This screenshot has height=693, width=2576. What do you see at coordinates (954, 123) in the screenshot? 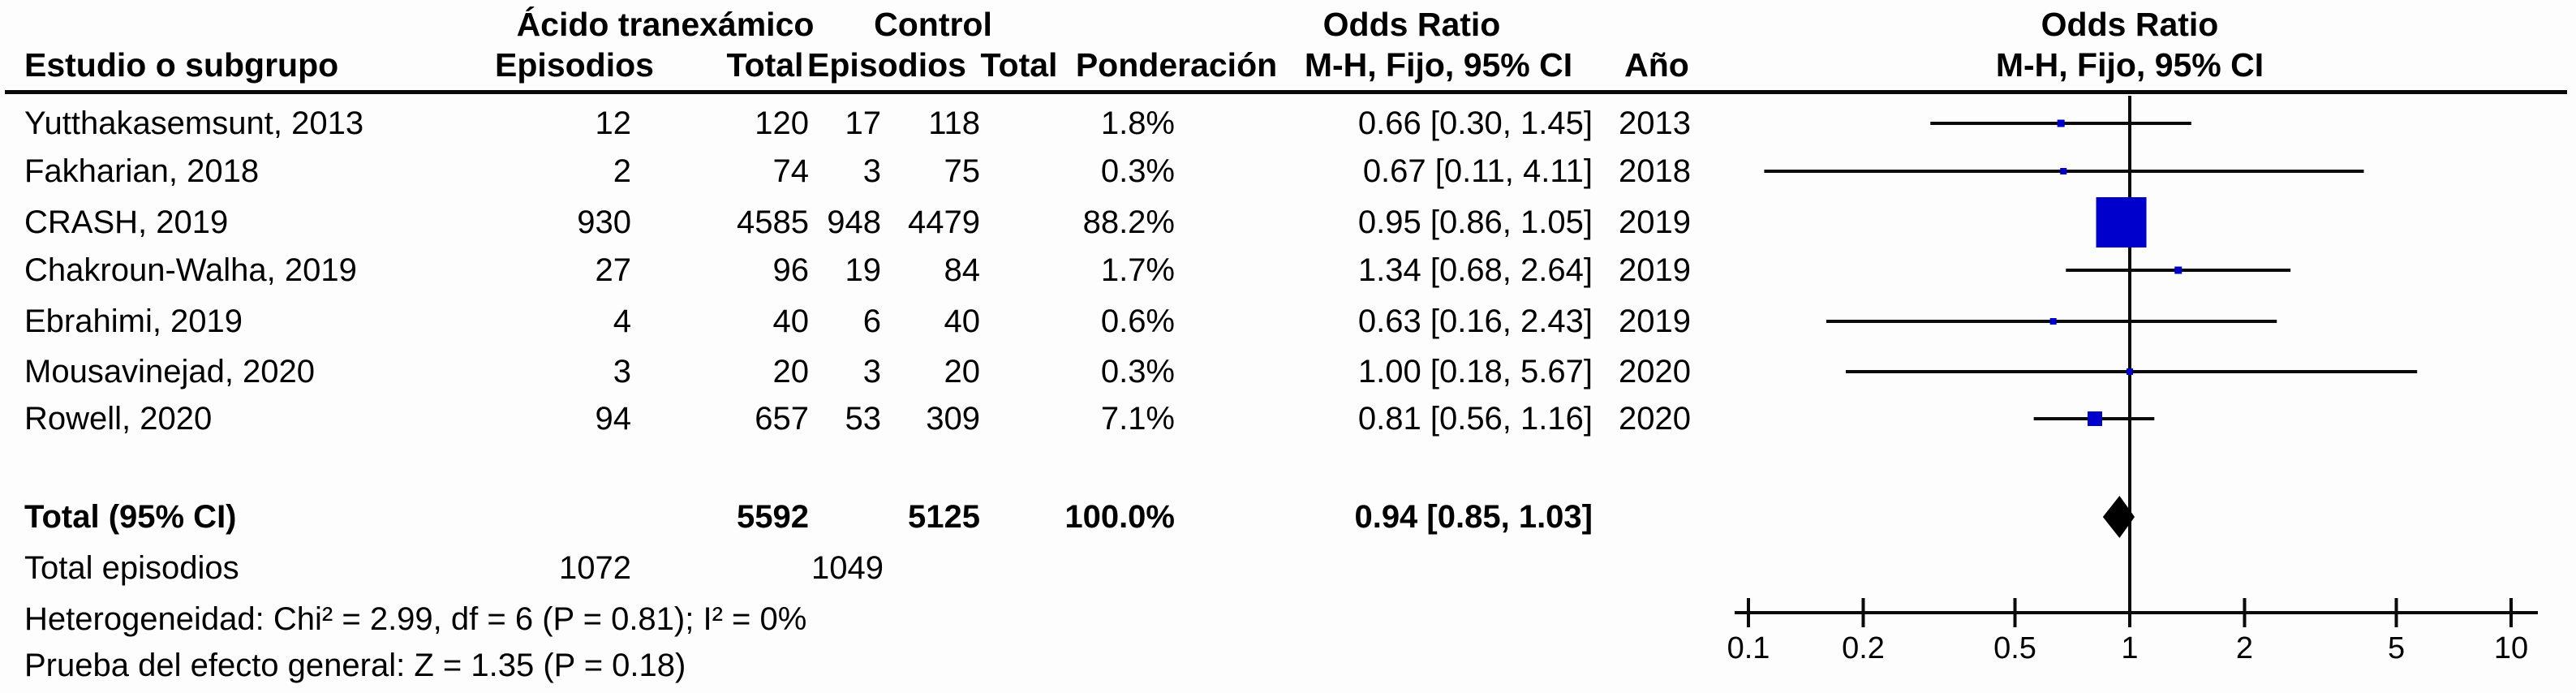
I see `control-total: 118` at bounding box center [954, 123].